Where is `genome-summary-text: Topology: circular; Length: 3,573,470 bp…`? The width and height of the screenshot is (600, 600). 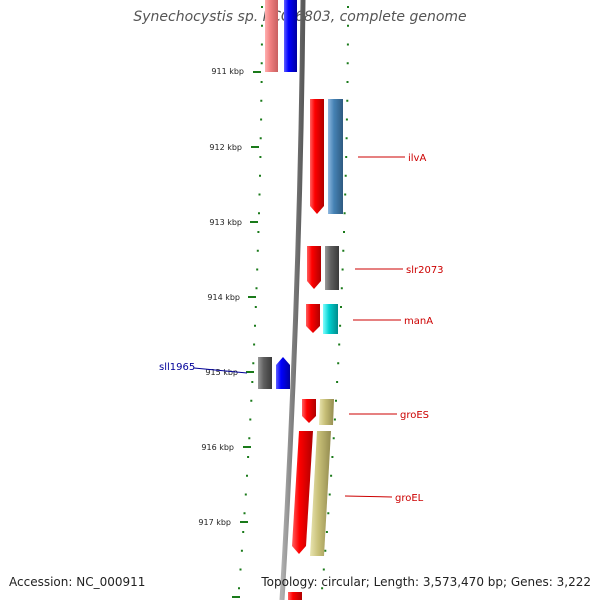 genome-summary-text: Topology: circular; Length: 3,573,470 bp… is located at coordinates (426, 582).